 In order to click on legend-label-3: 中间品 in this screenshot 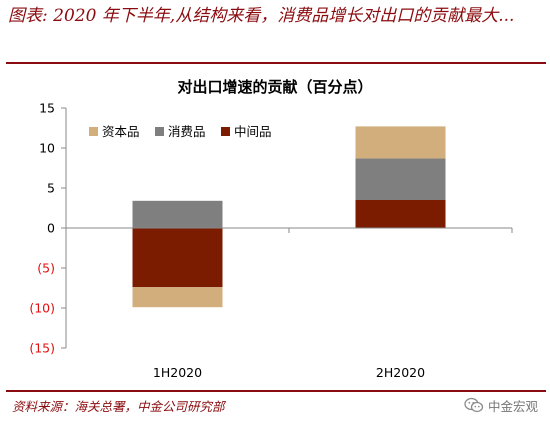, I will do `click(253, 131)`.